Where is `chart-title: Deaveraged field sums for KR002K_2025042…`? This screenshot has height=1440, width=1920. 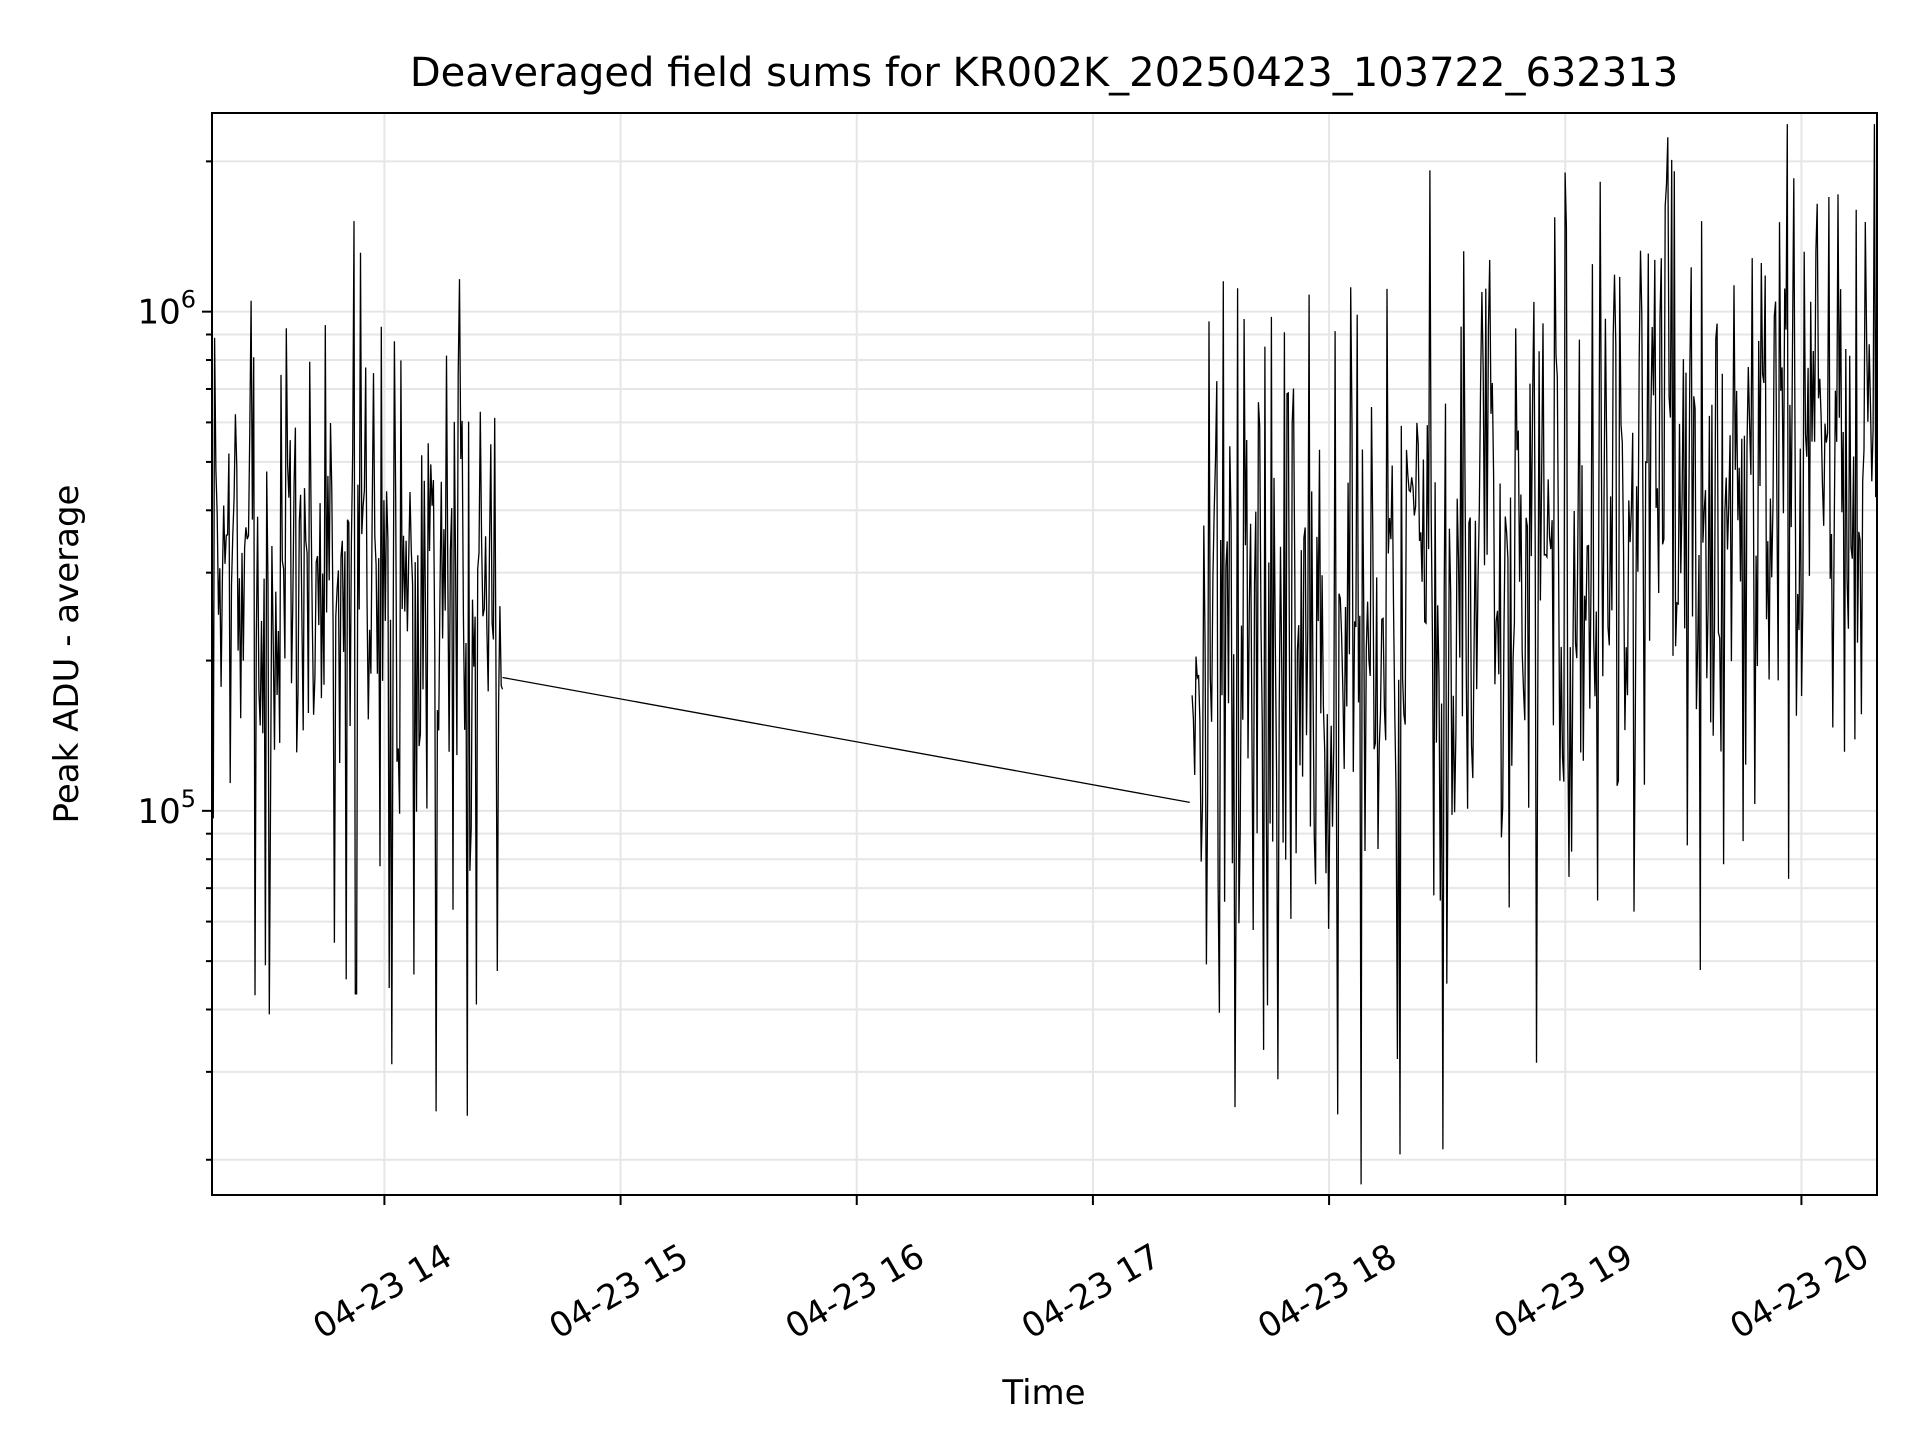
chart-title: Deaveraged field sums for KR002K_2025042… is located at coordinates (1044, 73).